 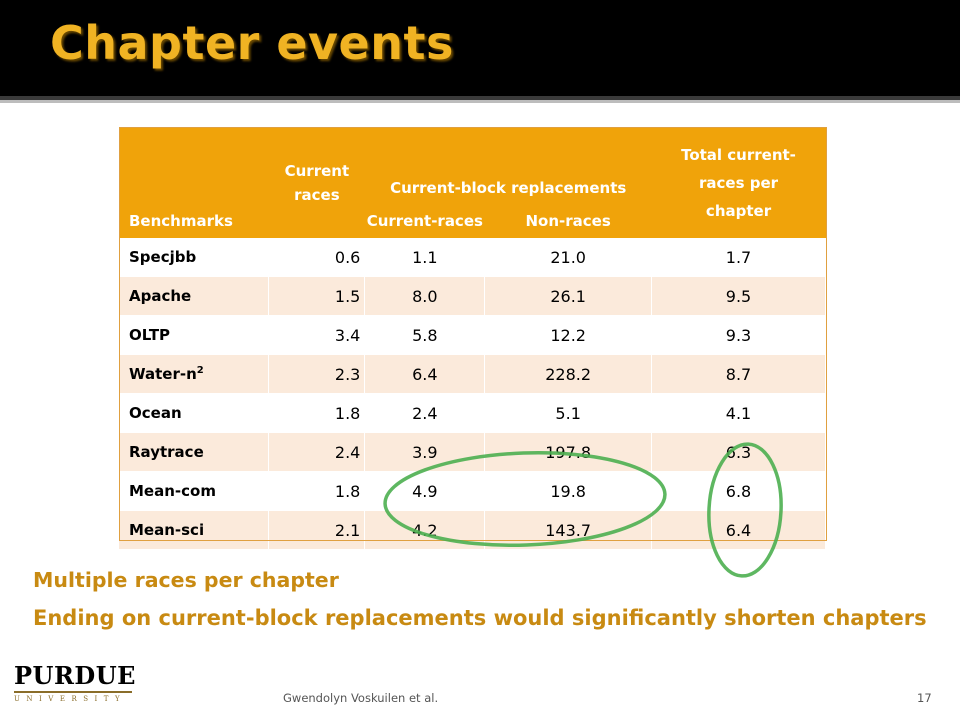 What do you see at coordinates (425, 413) in the screenshot?
I see `cell-cbr-current: 2.4` at bounding box center [425, 413].